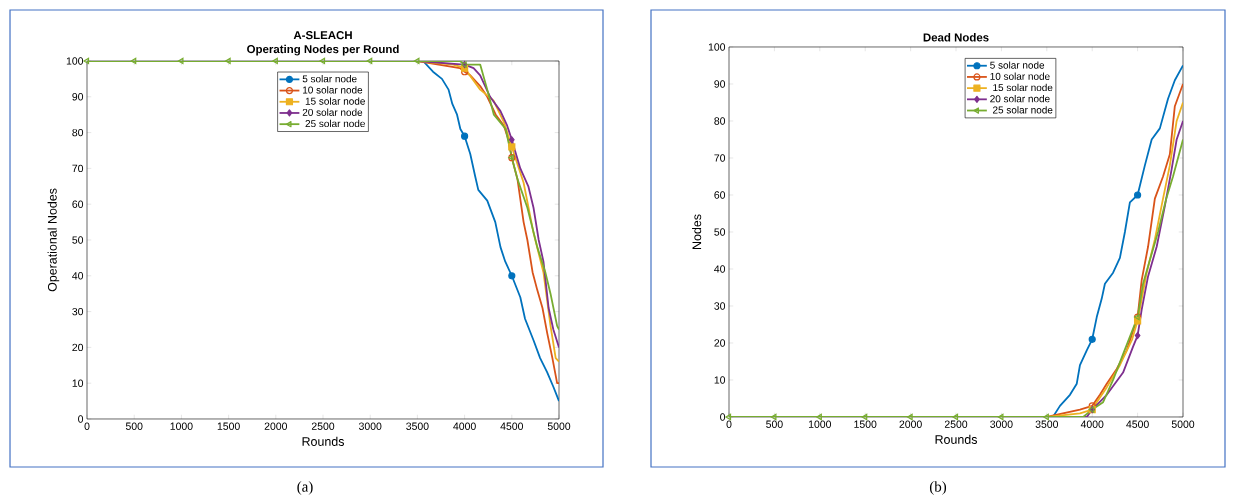  Describe the element at coordinates (322, 35) in the screenshot. I see `chart-title: A-SLEACH` at that location.